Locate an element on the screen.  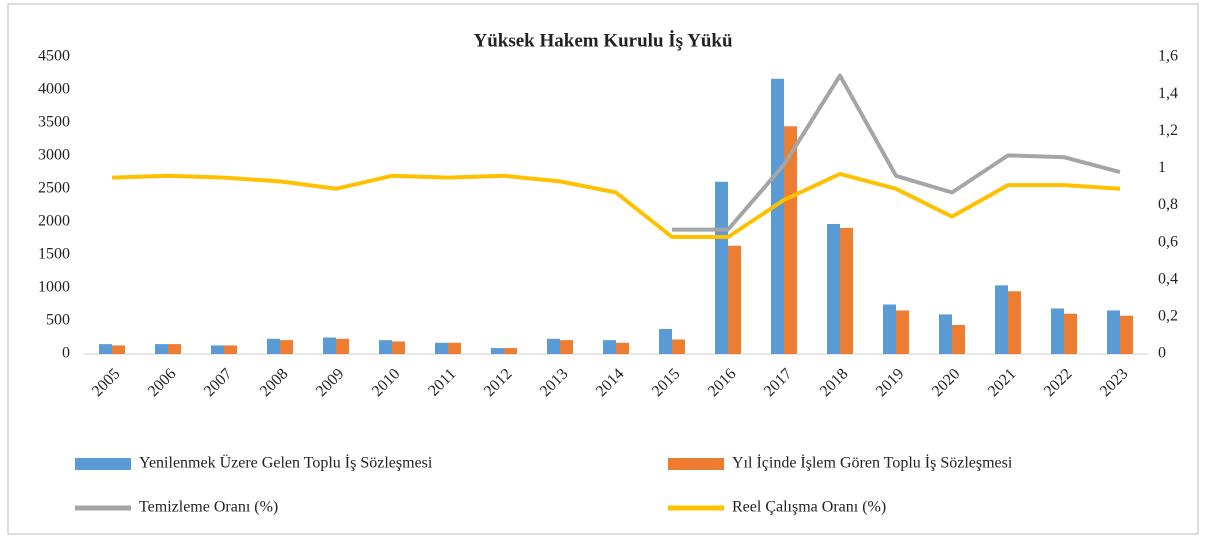
y2-tick-label: 0,6 is located at coordinates (1168, 241).